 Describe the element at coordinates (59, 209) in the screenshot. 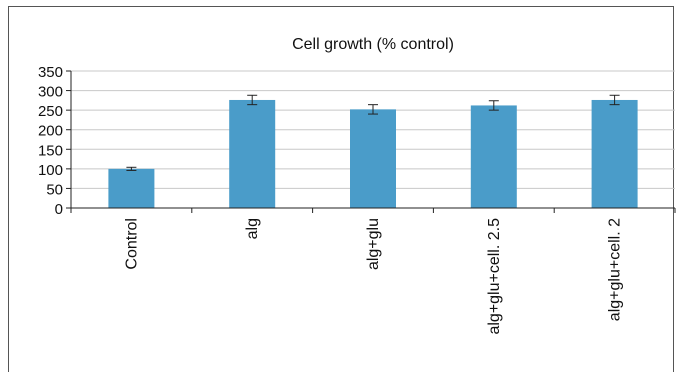

I see `y-tick-label: 0` at that location.